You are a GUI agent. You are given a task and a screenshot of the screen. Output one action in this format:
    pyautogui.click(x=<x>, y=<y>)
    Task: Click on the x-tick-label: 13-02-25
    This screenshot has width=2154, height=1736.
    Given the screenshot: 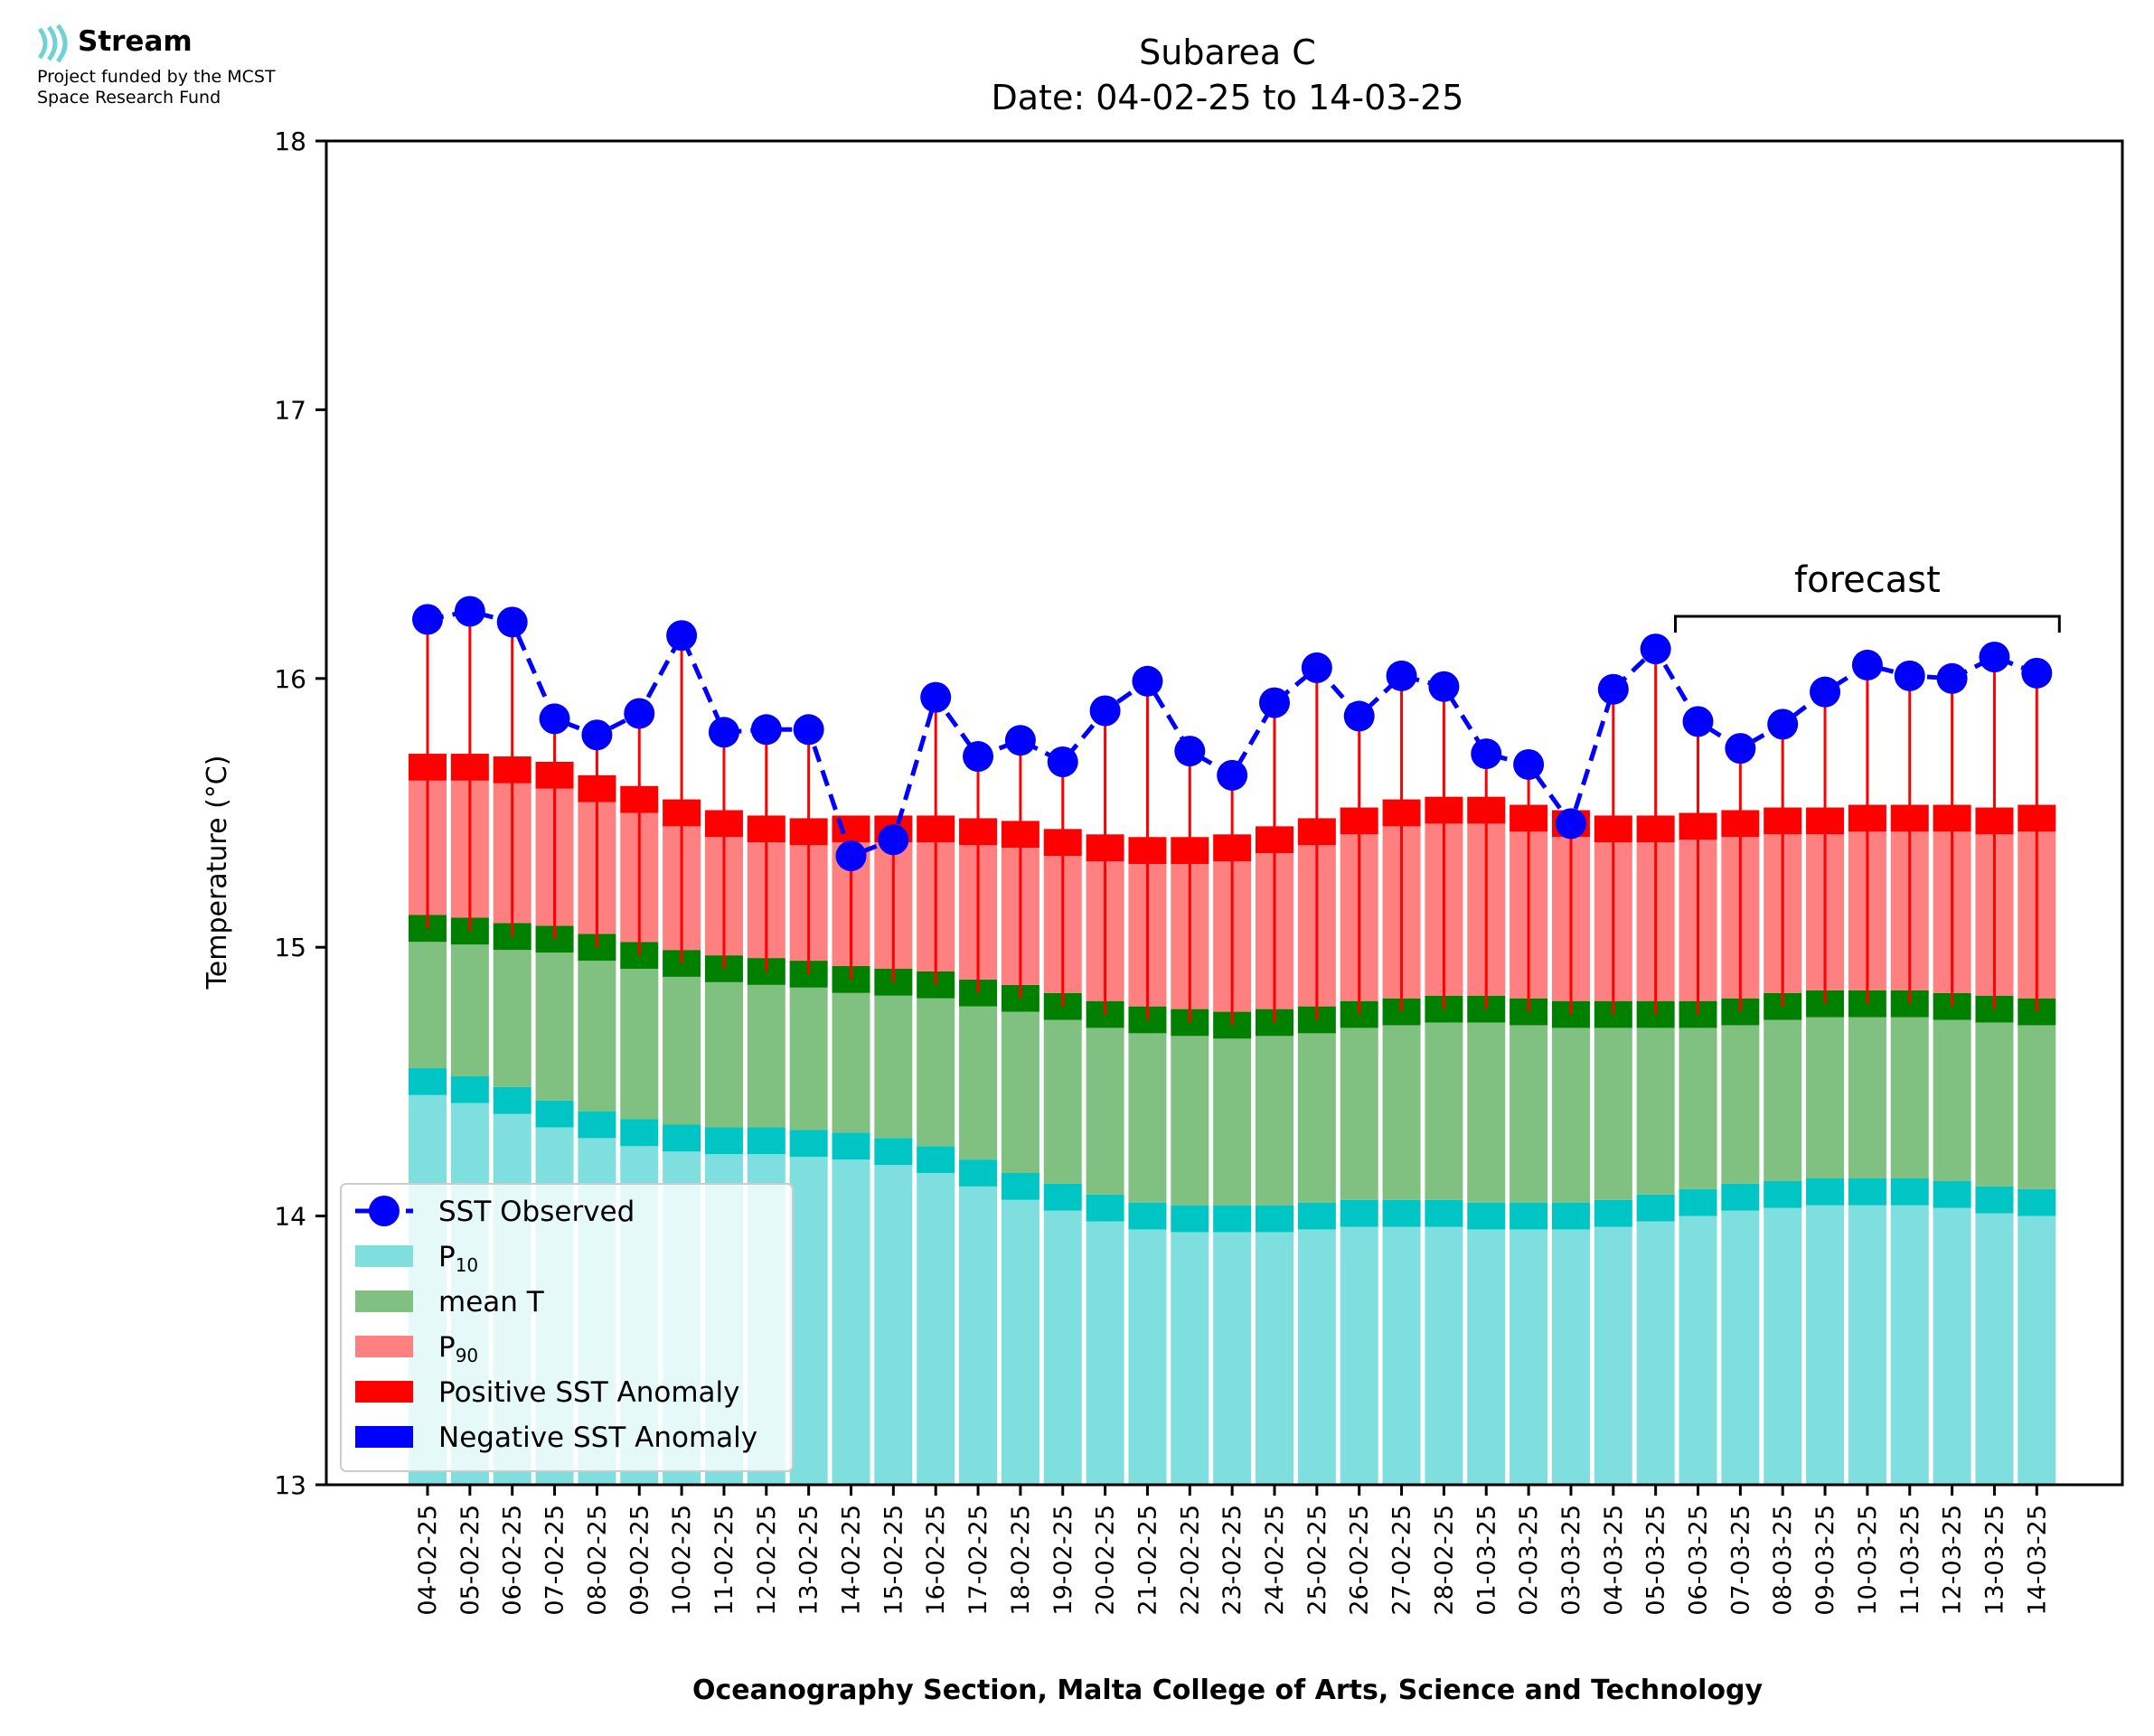 What is the action you would take?
    pyautogui.click(x=809, y=1560)
    